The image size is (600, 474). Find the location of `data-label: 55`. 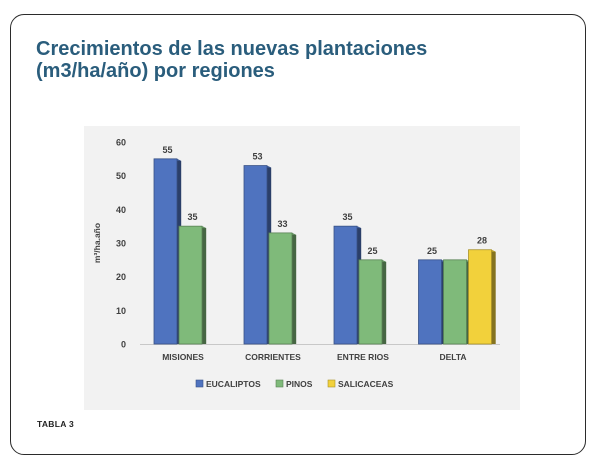

data-label: 55 is located at coordinates (167, 150).